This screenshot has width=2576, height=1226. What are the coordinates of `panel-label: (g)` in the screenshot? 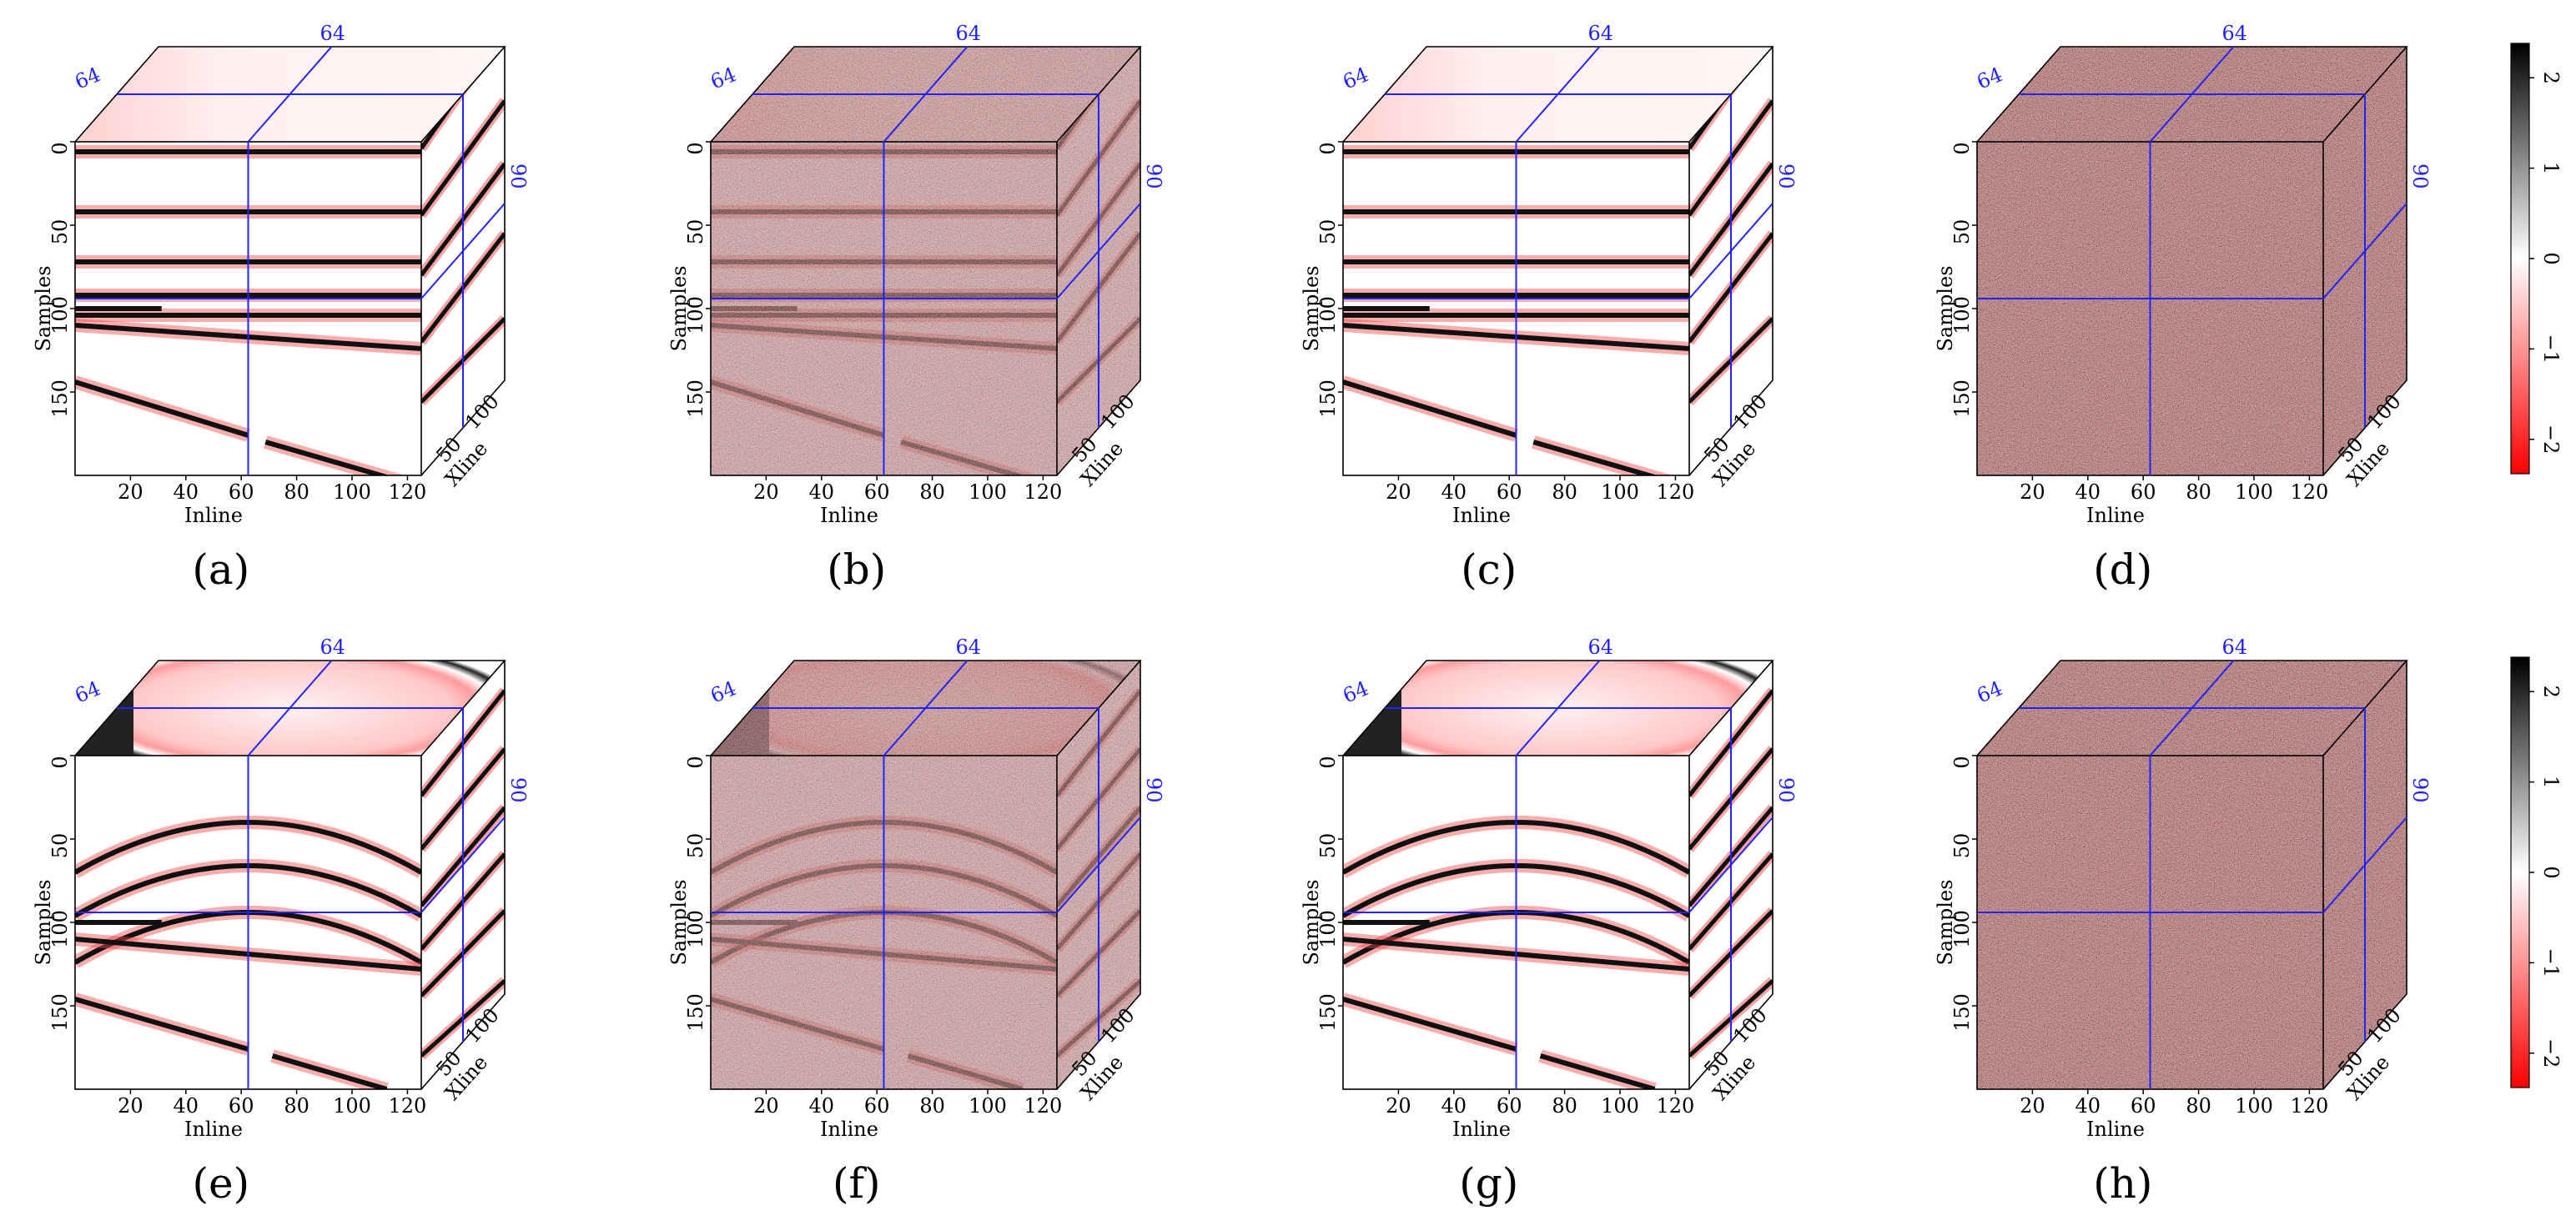 It's located at (1488, 1184).